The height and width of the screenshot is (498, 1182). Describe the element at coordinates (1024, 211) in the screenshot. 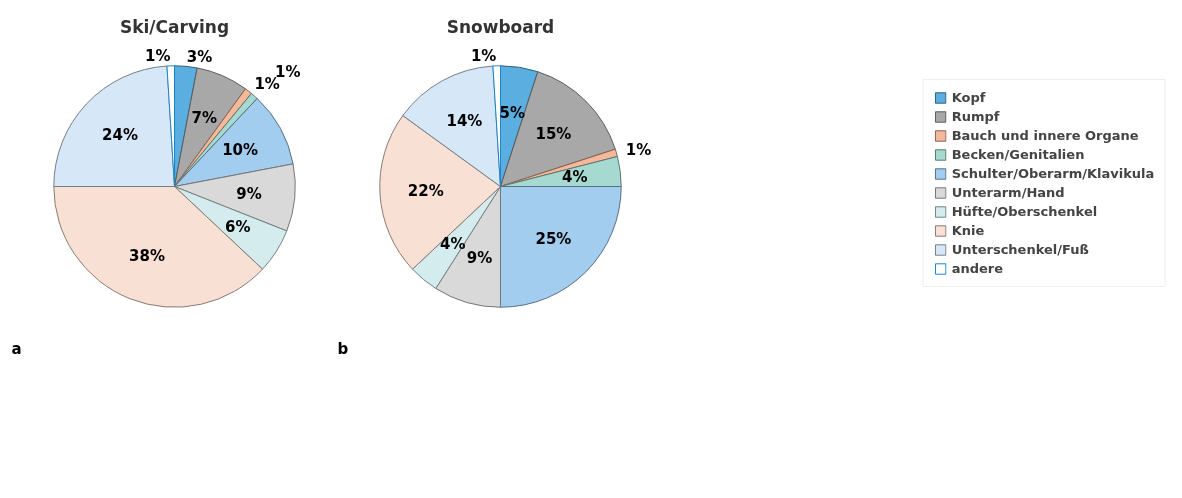

I see `legend-label: Hüfte/Oberschenkel` at that location.